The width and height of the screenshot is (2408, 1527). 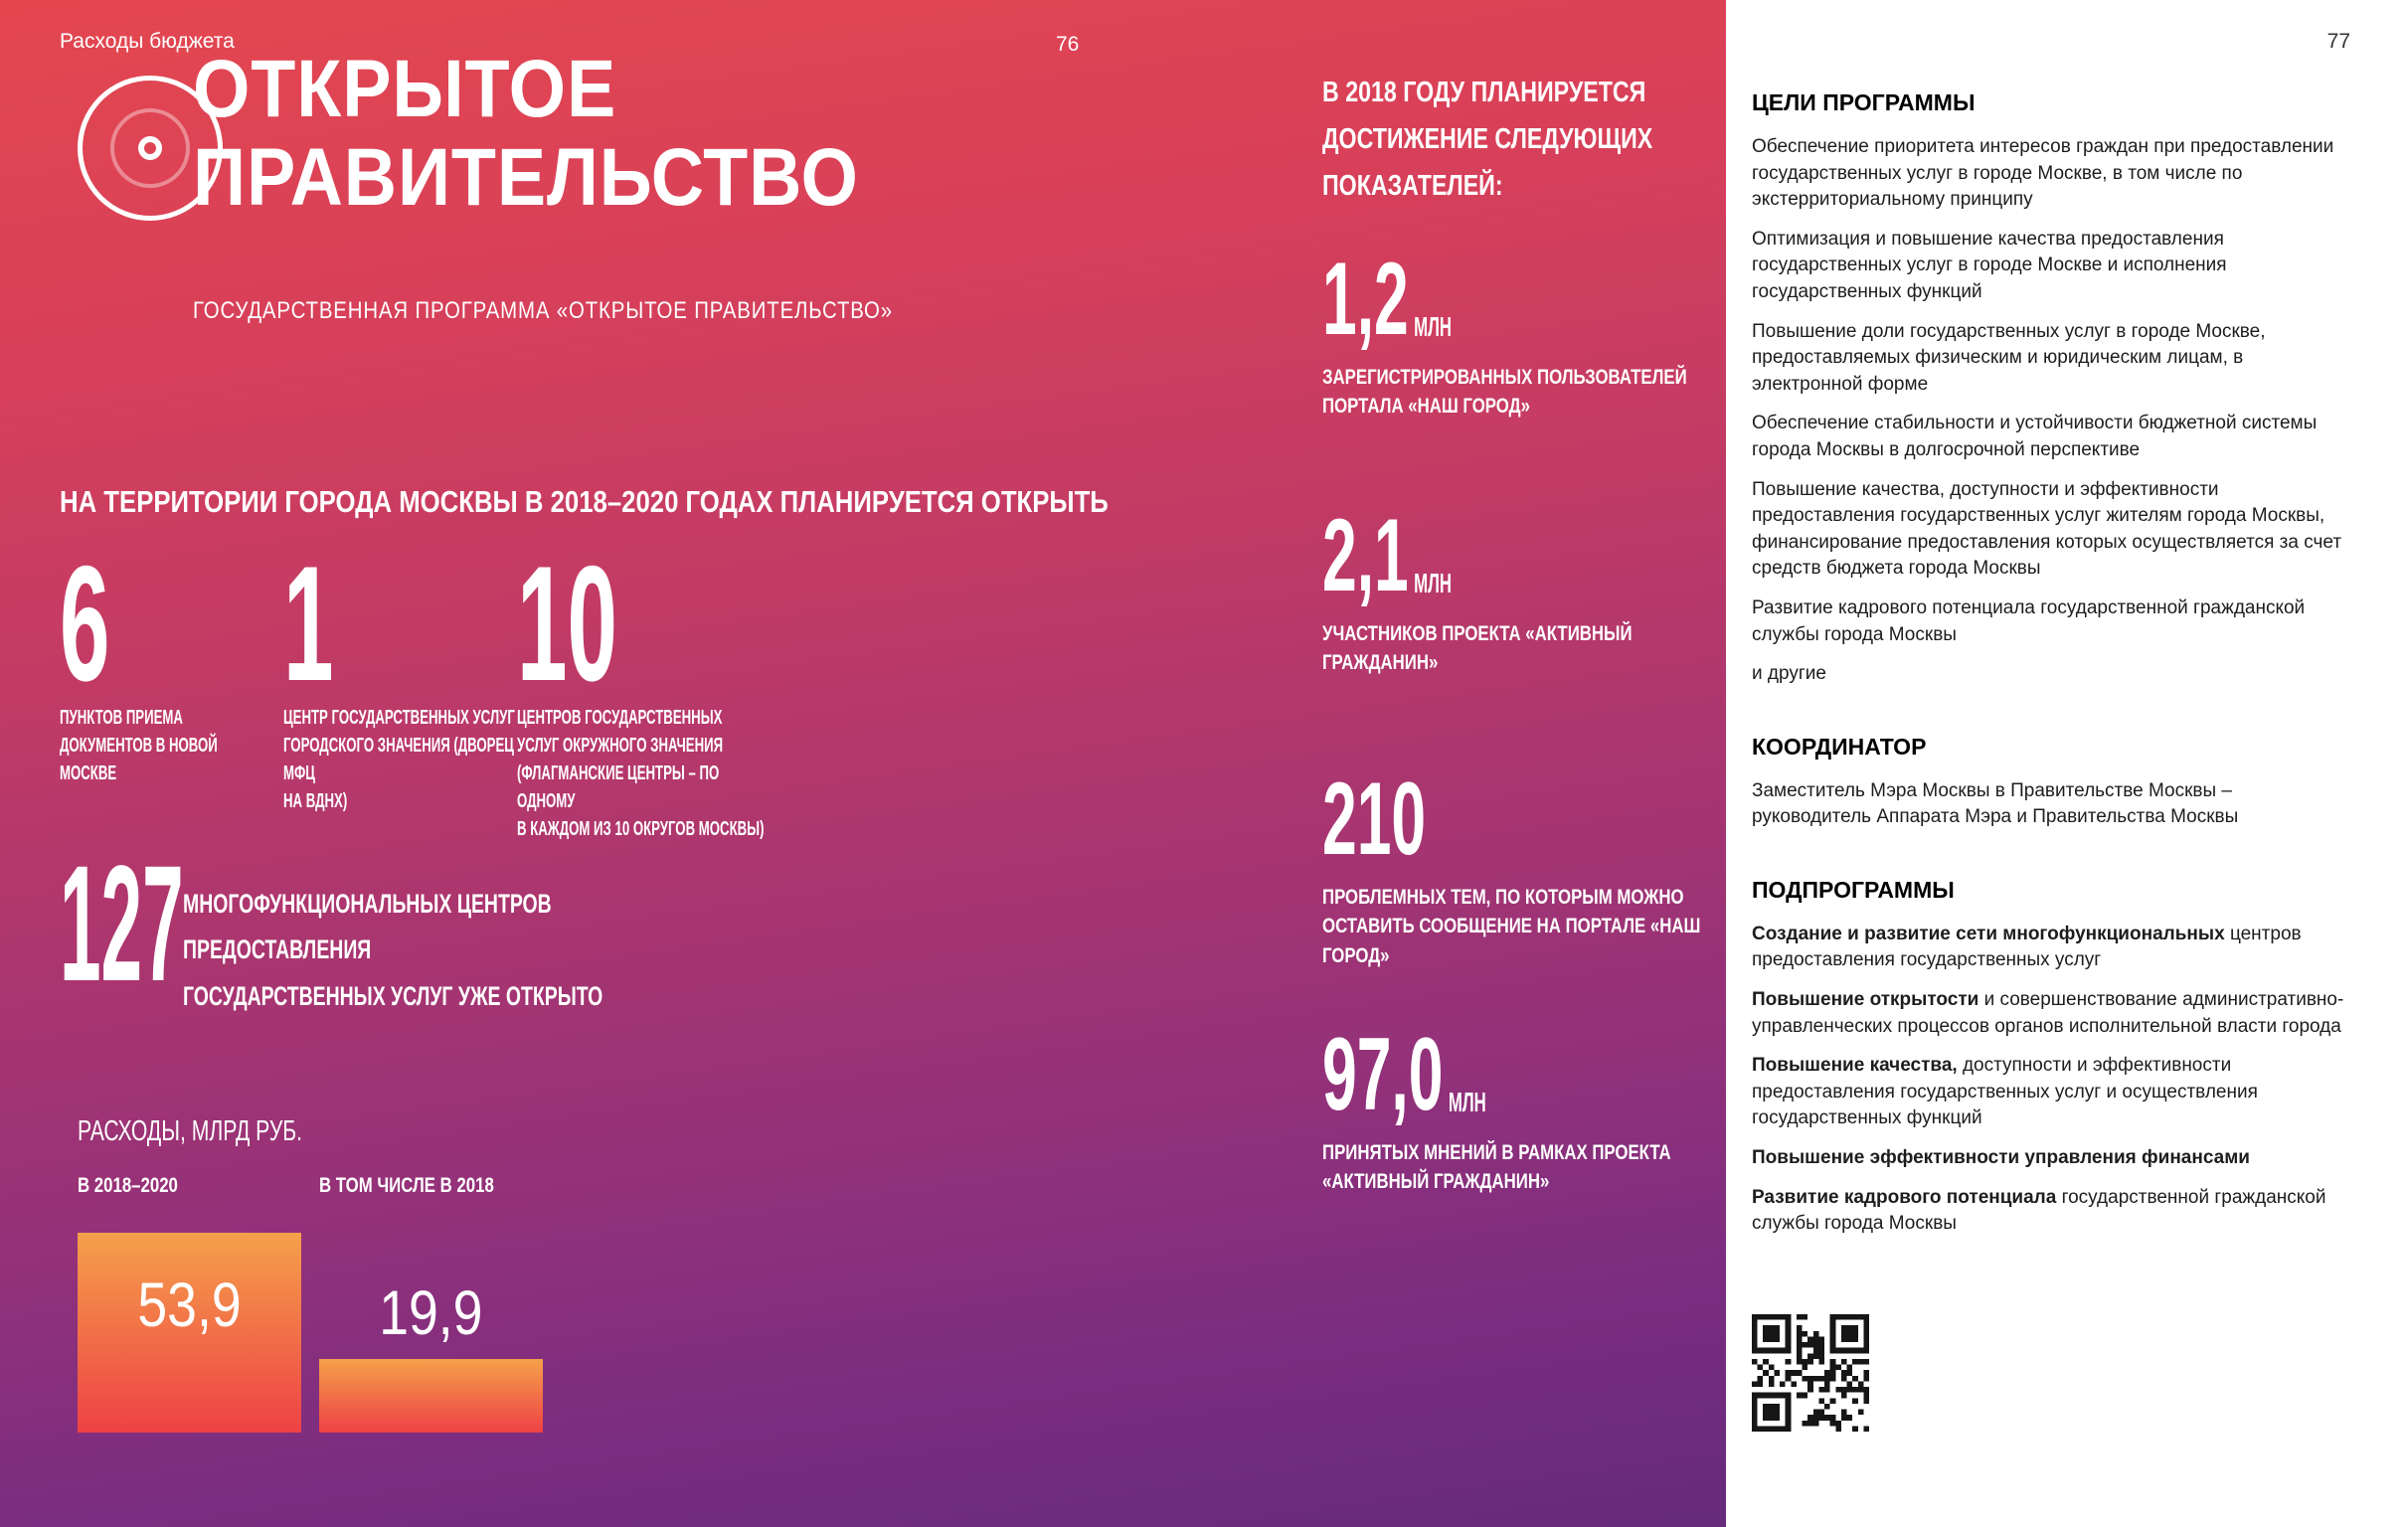 I want to click on indicator-value: 210, so click(x=1465, y=819).